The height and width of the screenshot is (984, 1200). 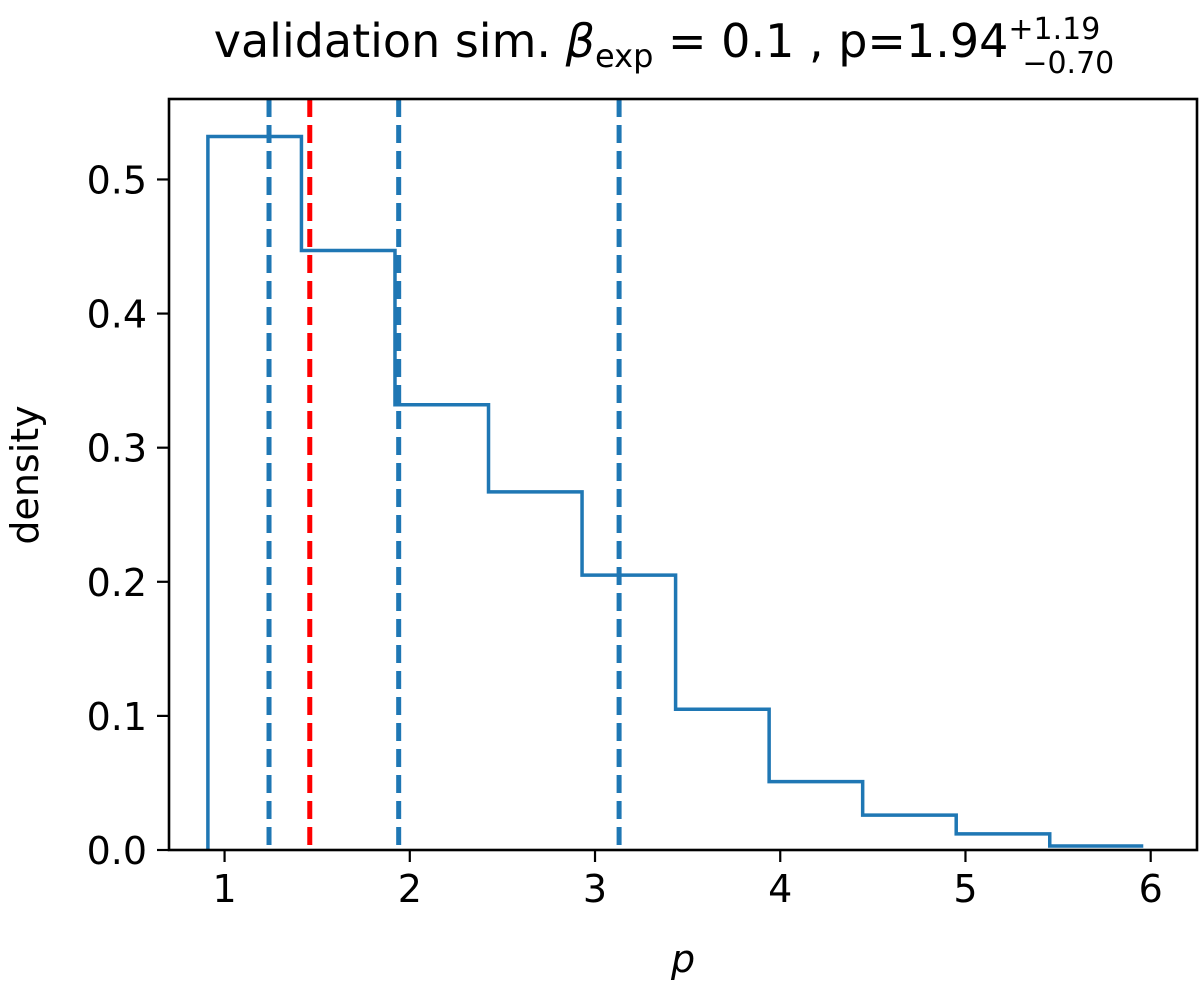 What do you see at coordinates (410, 889) in the screenshot?
I see `x-tick-label: 2` at bounding box center [410, 889].